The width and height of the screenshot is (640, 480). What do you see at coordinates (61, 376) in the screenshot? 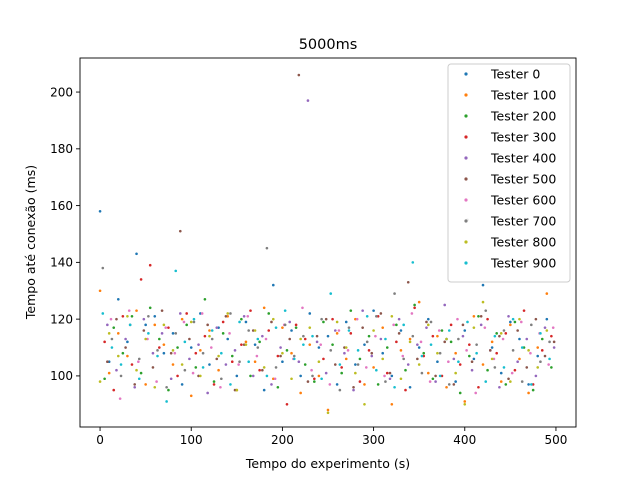
I see `y-tick-label: 100` at bounding box center [61, 376].